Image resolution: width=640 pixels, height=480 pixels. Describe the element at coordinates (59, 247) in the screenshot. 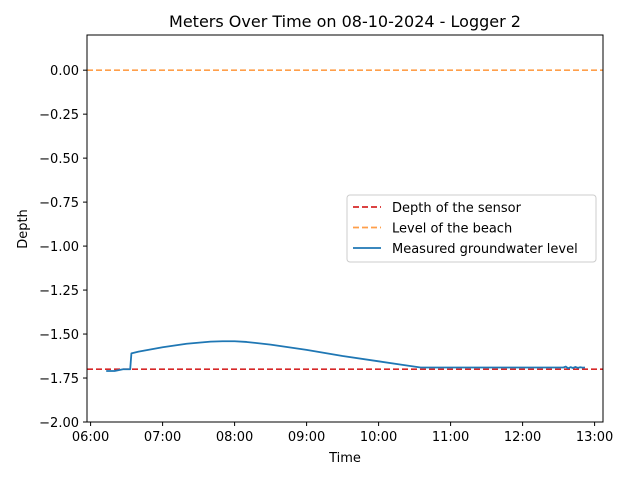

I see `y-tick-label-5: −1.00` at that location.